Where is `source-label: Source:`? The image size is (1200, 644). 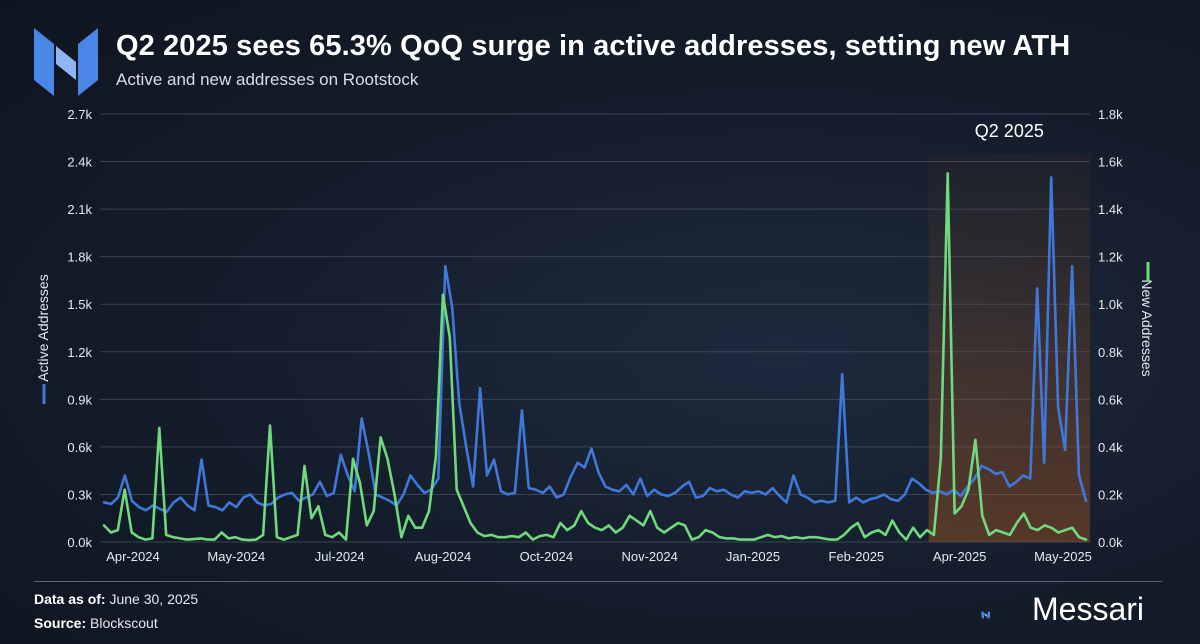
source-label: Source: is located at coordinates (60, 623).